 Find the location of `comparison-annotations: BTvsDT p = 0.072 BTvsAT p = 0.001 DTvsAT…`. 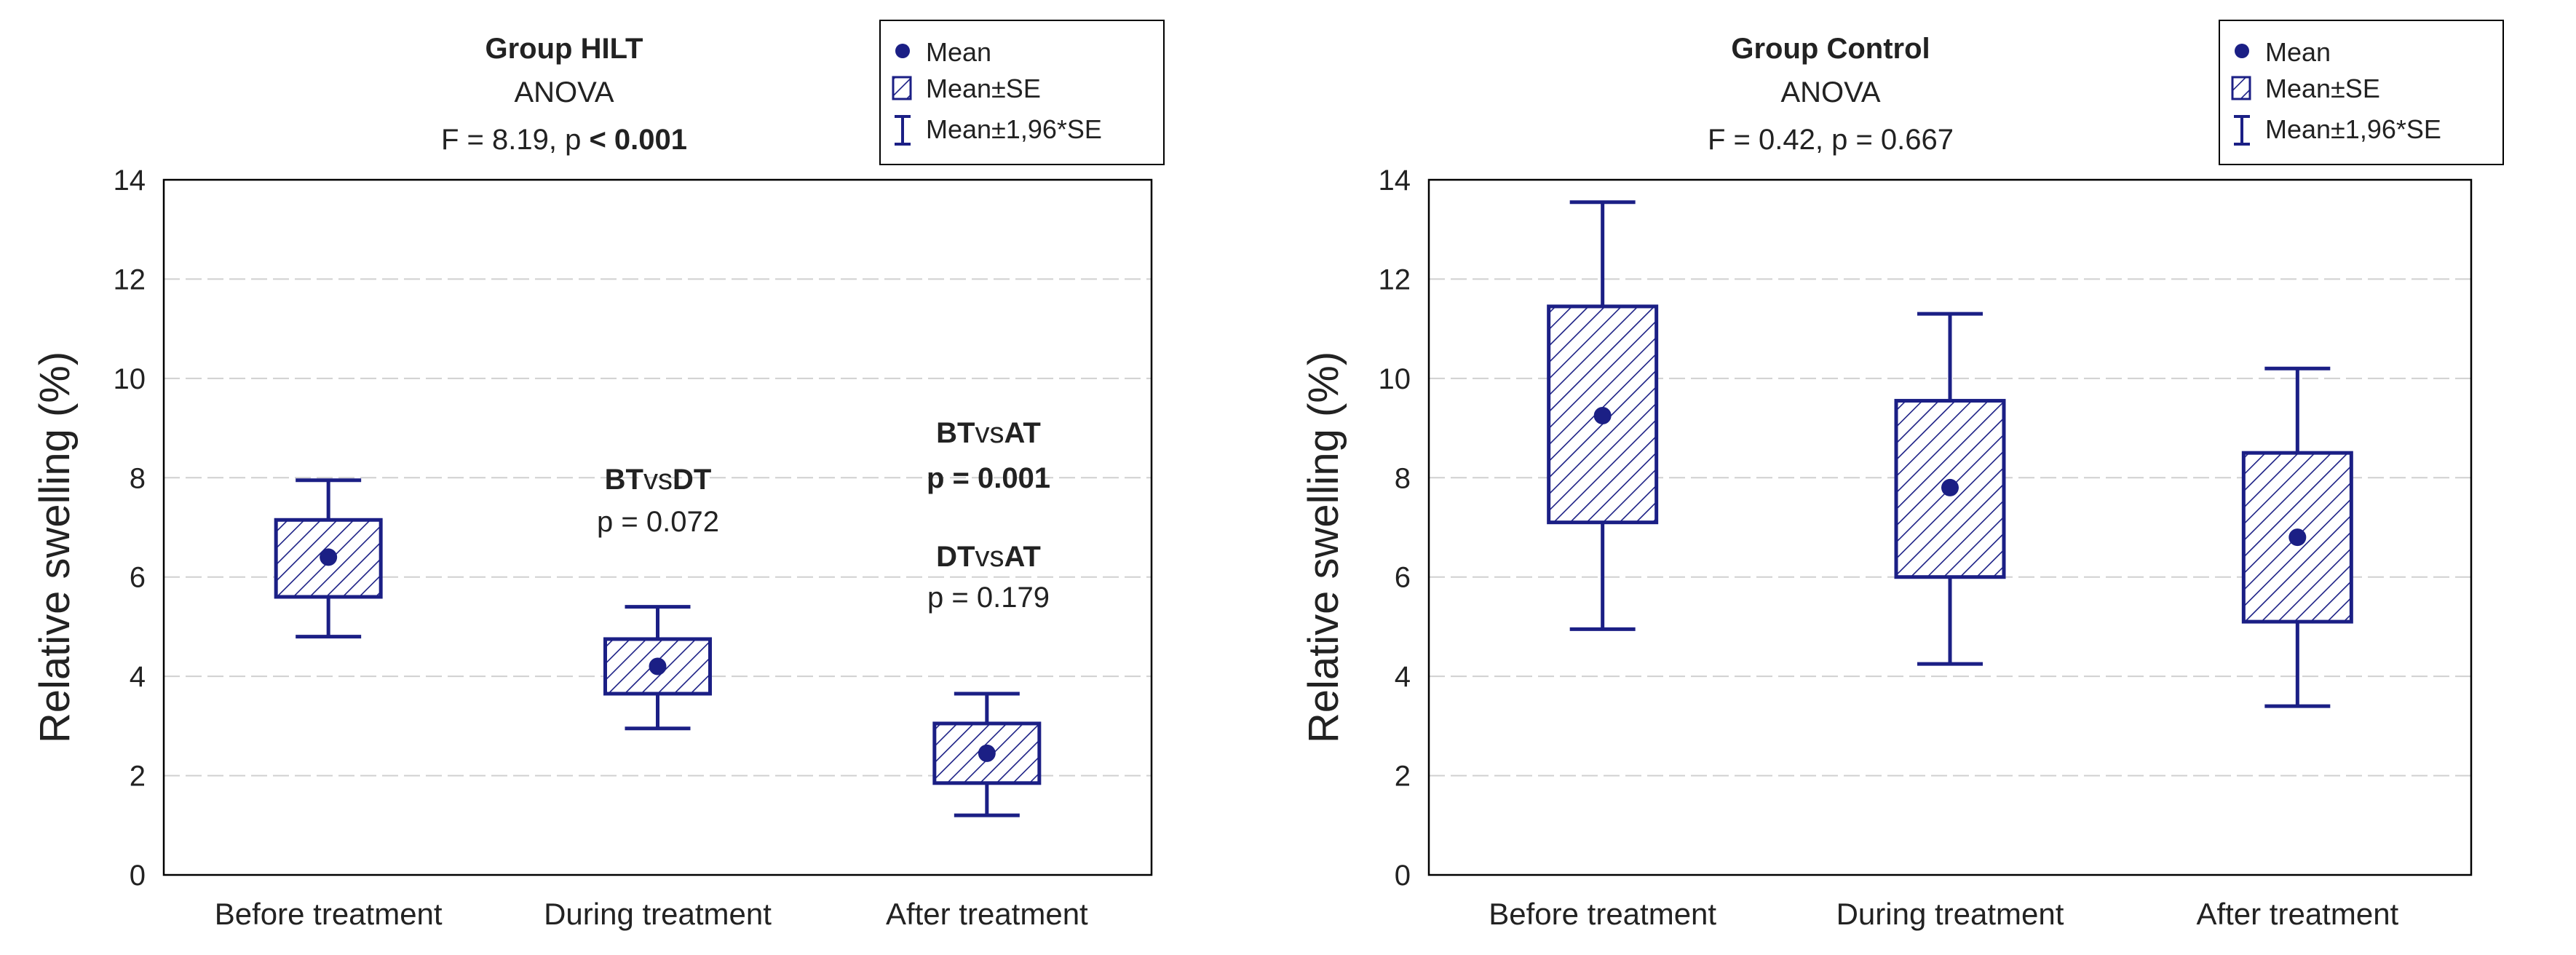

comparison-annotations: BTvsDT p = 0.072 BTvsAT p = 0.001 DTvsAT… is located at coordinates (823, 515).